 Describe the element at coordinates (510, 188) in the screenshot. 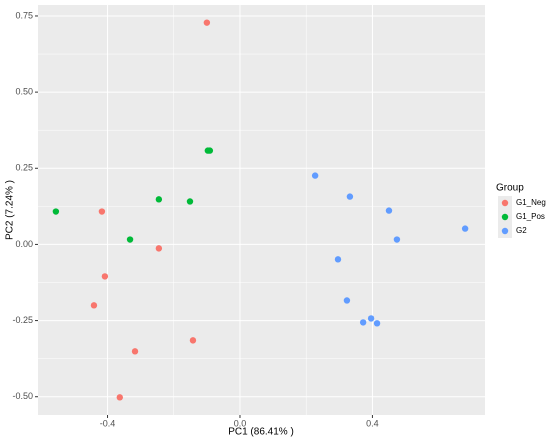

I see `legend-title: Group` at that location.